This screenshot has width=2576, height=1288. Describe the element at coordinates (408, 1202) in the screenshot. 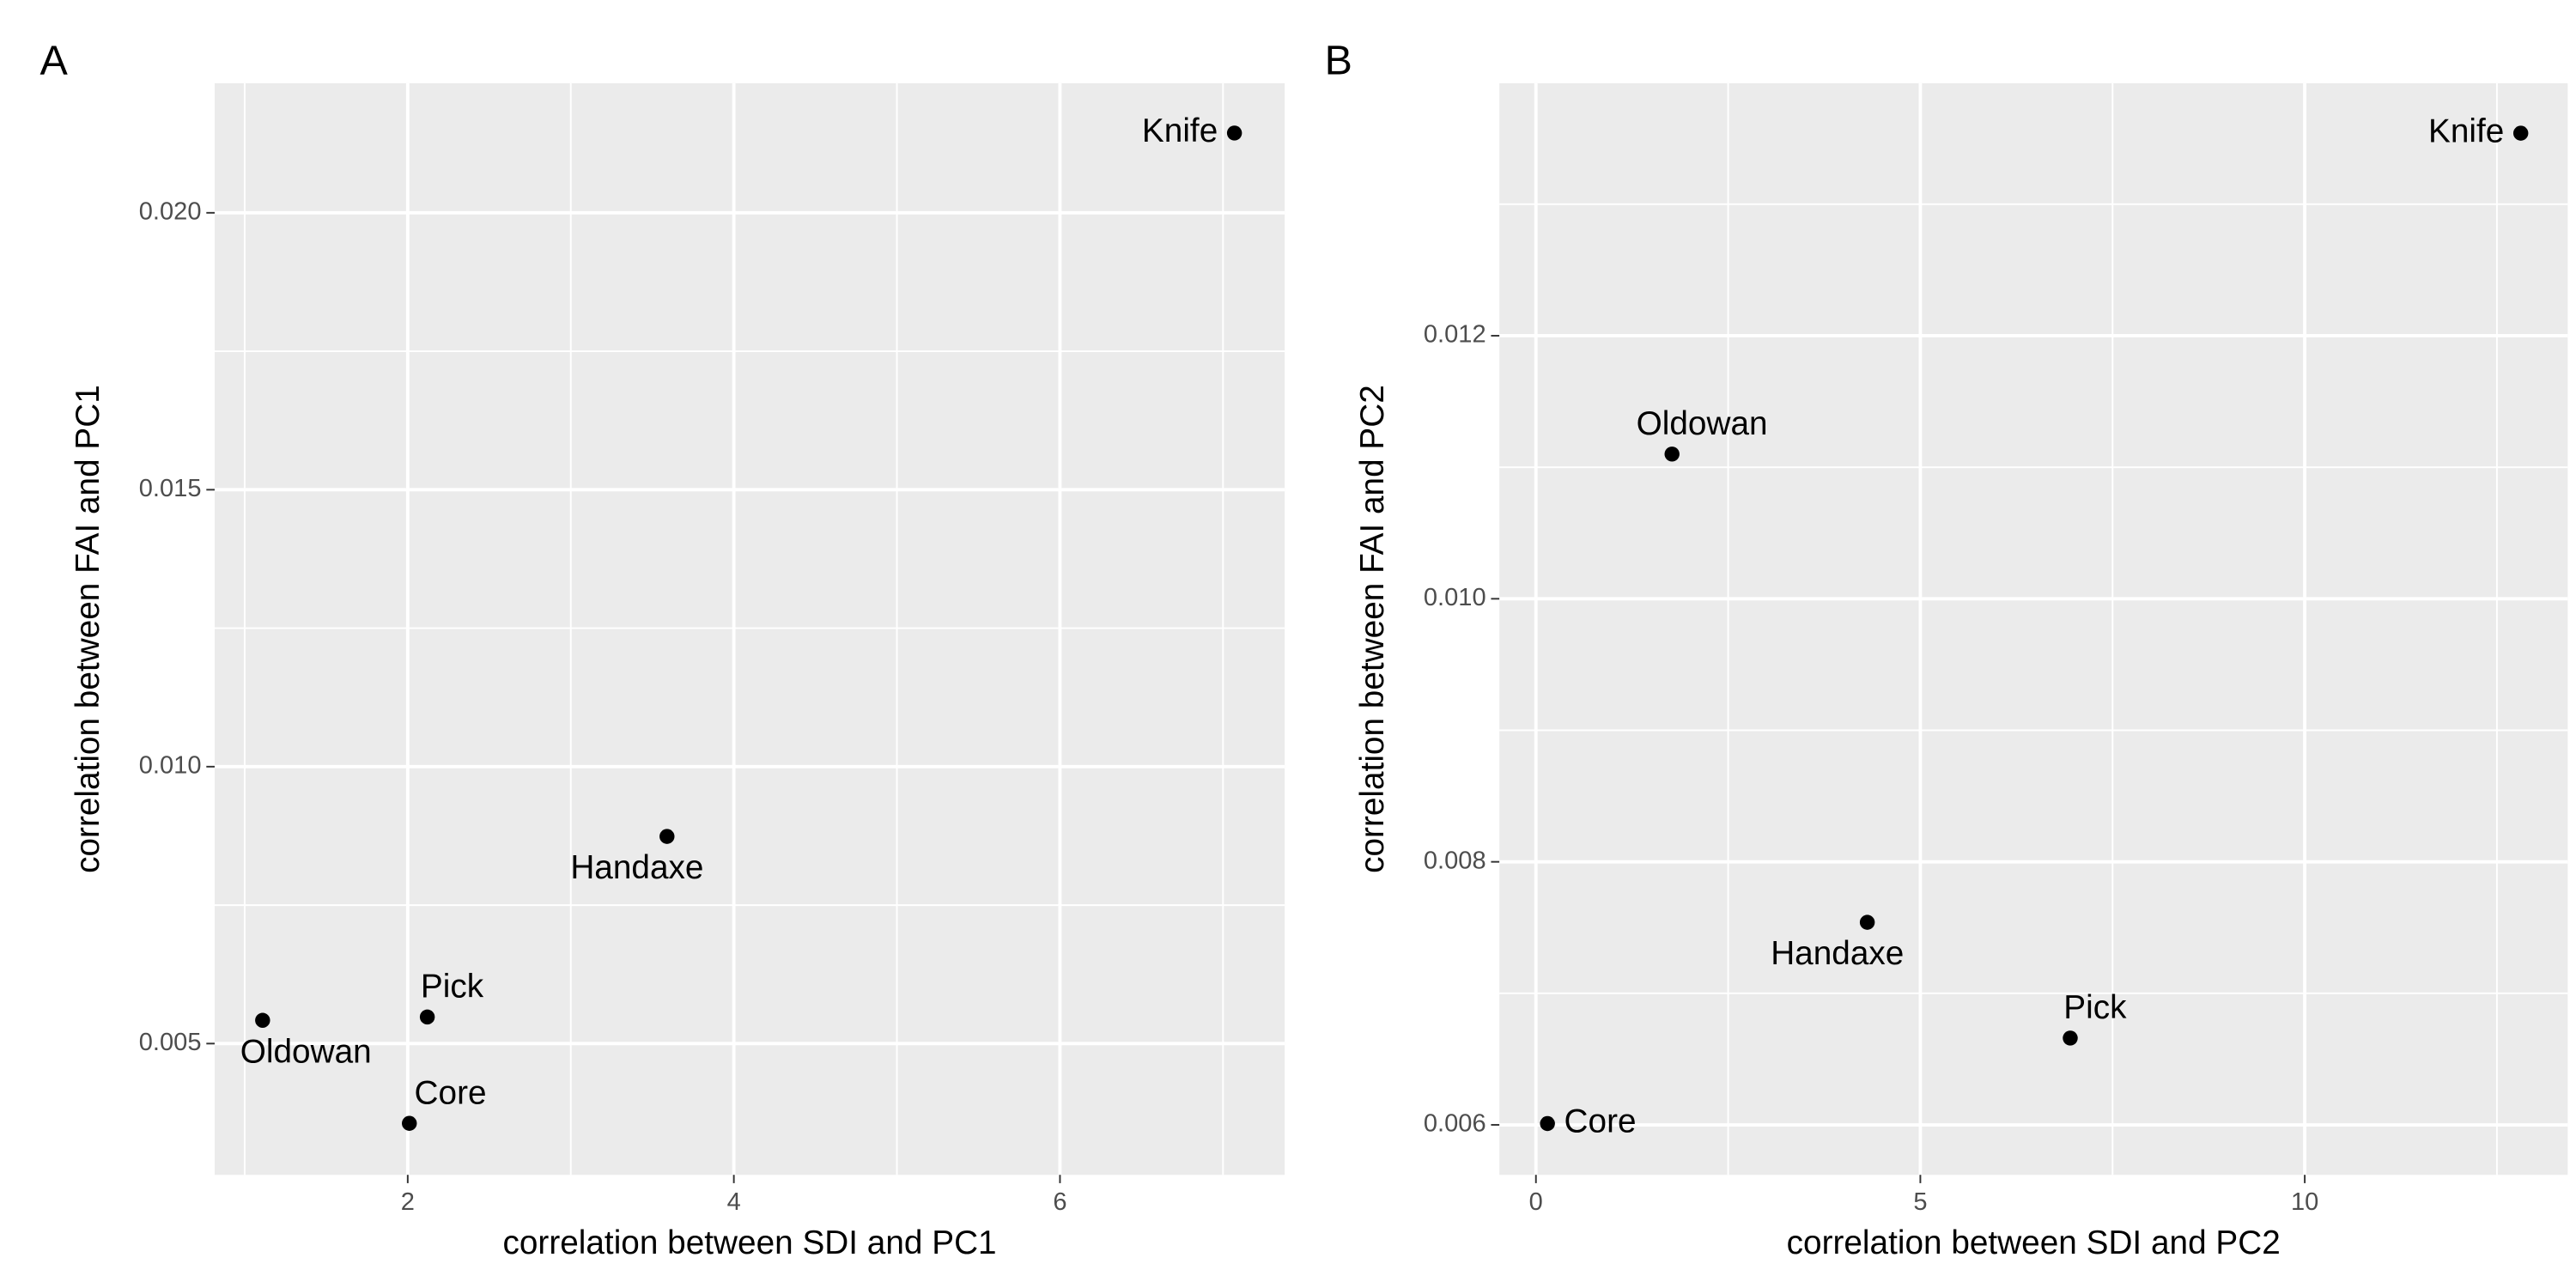

I see `x-tick-label: 2` at that location.